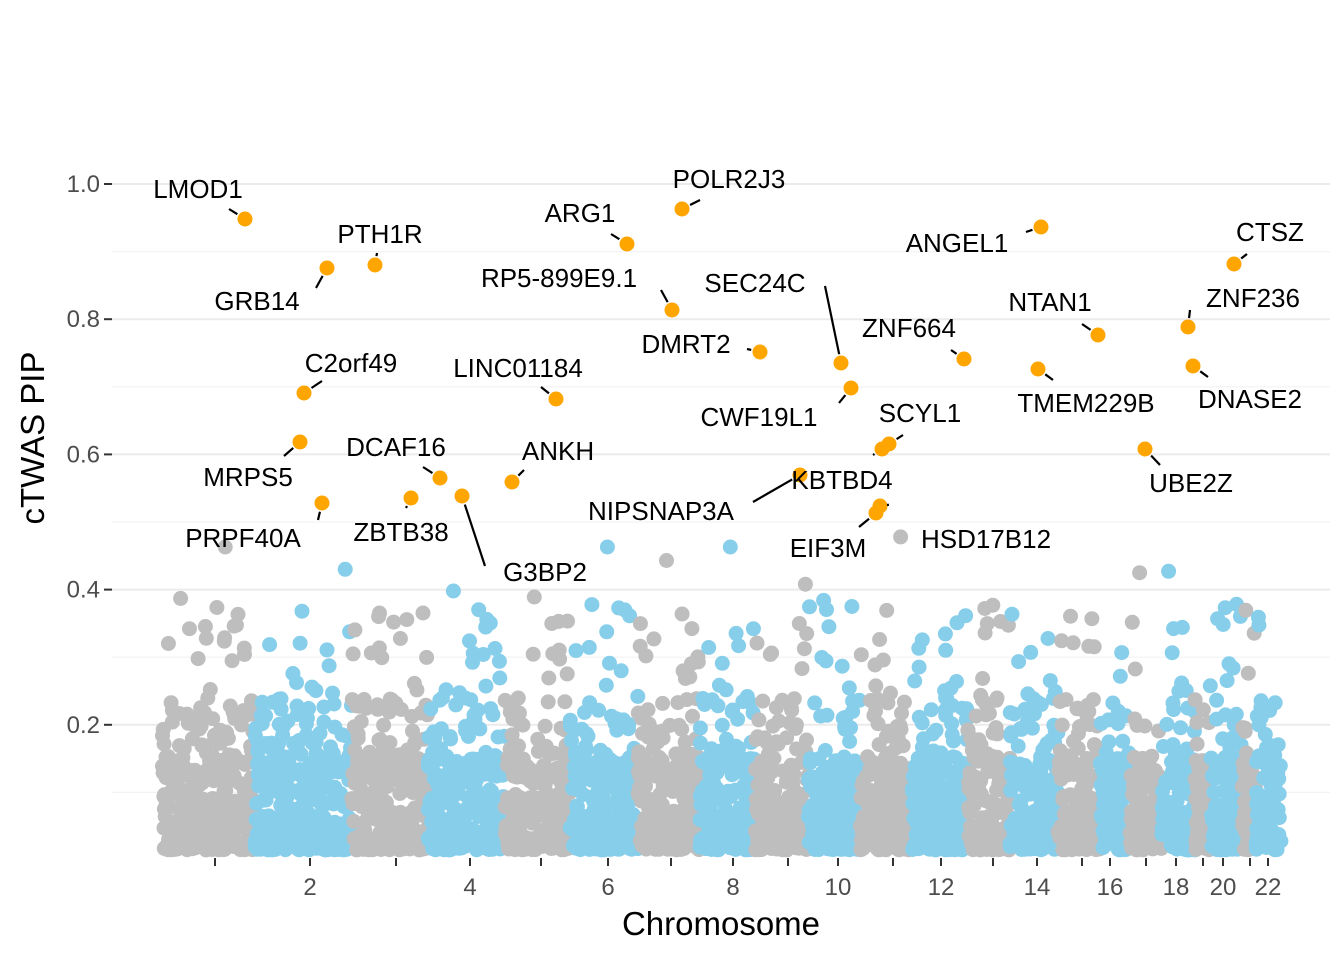 The width and height of the screenshot is (1344, 960). I want to click on gene-label: SCYL1, so click(920, 413).